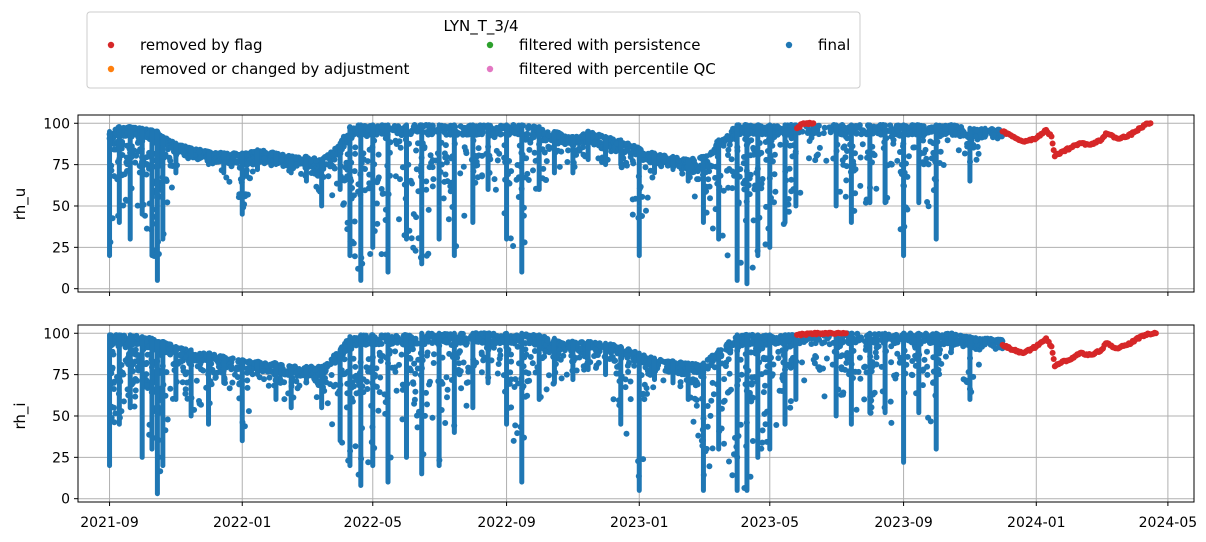  Describe the element at coordinates (480, 26) in the screenshot. I see `legend-title: LYN_T_3/4` at that location.